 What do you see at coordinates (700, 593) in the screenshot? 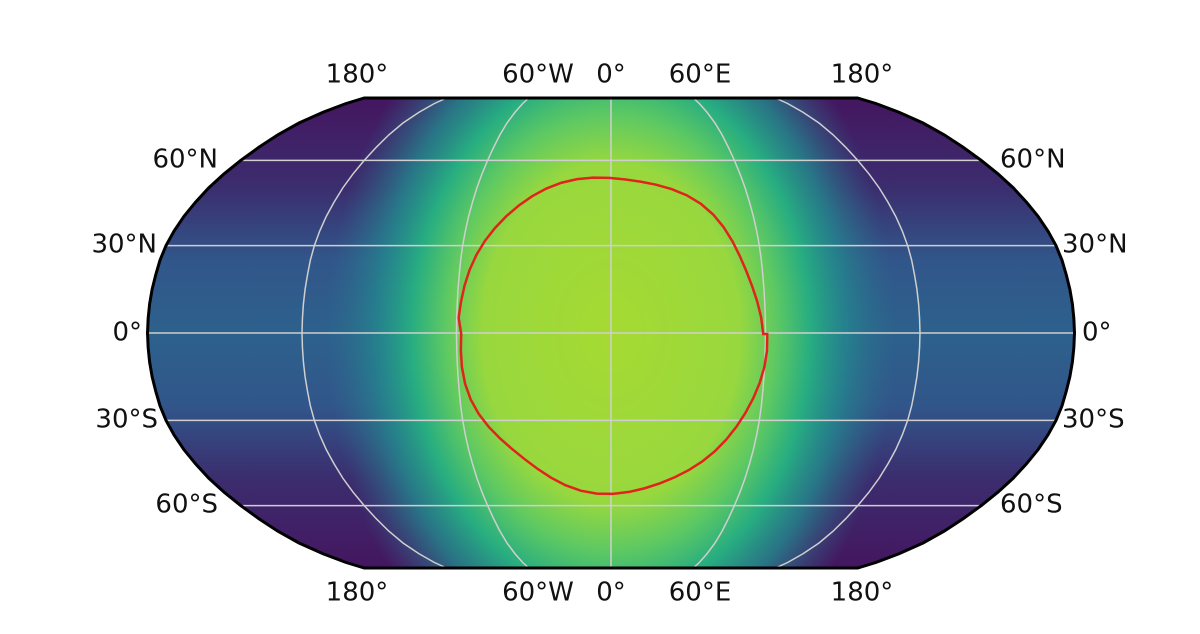
I see `lon-label-bottom: 60°E` at bounding box center [700, 593].